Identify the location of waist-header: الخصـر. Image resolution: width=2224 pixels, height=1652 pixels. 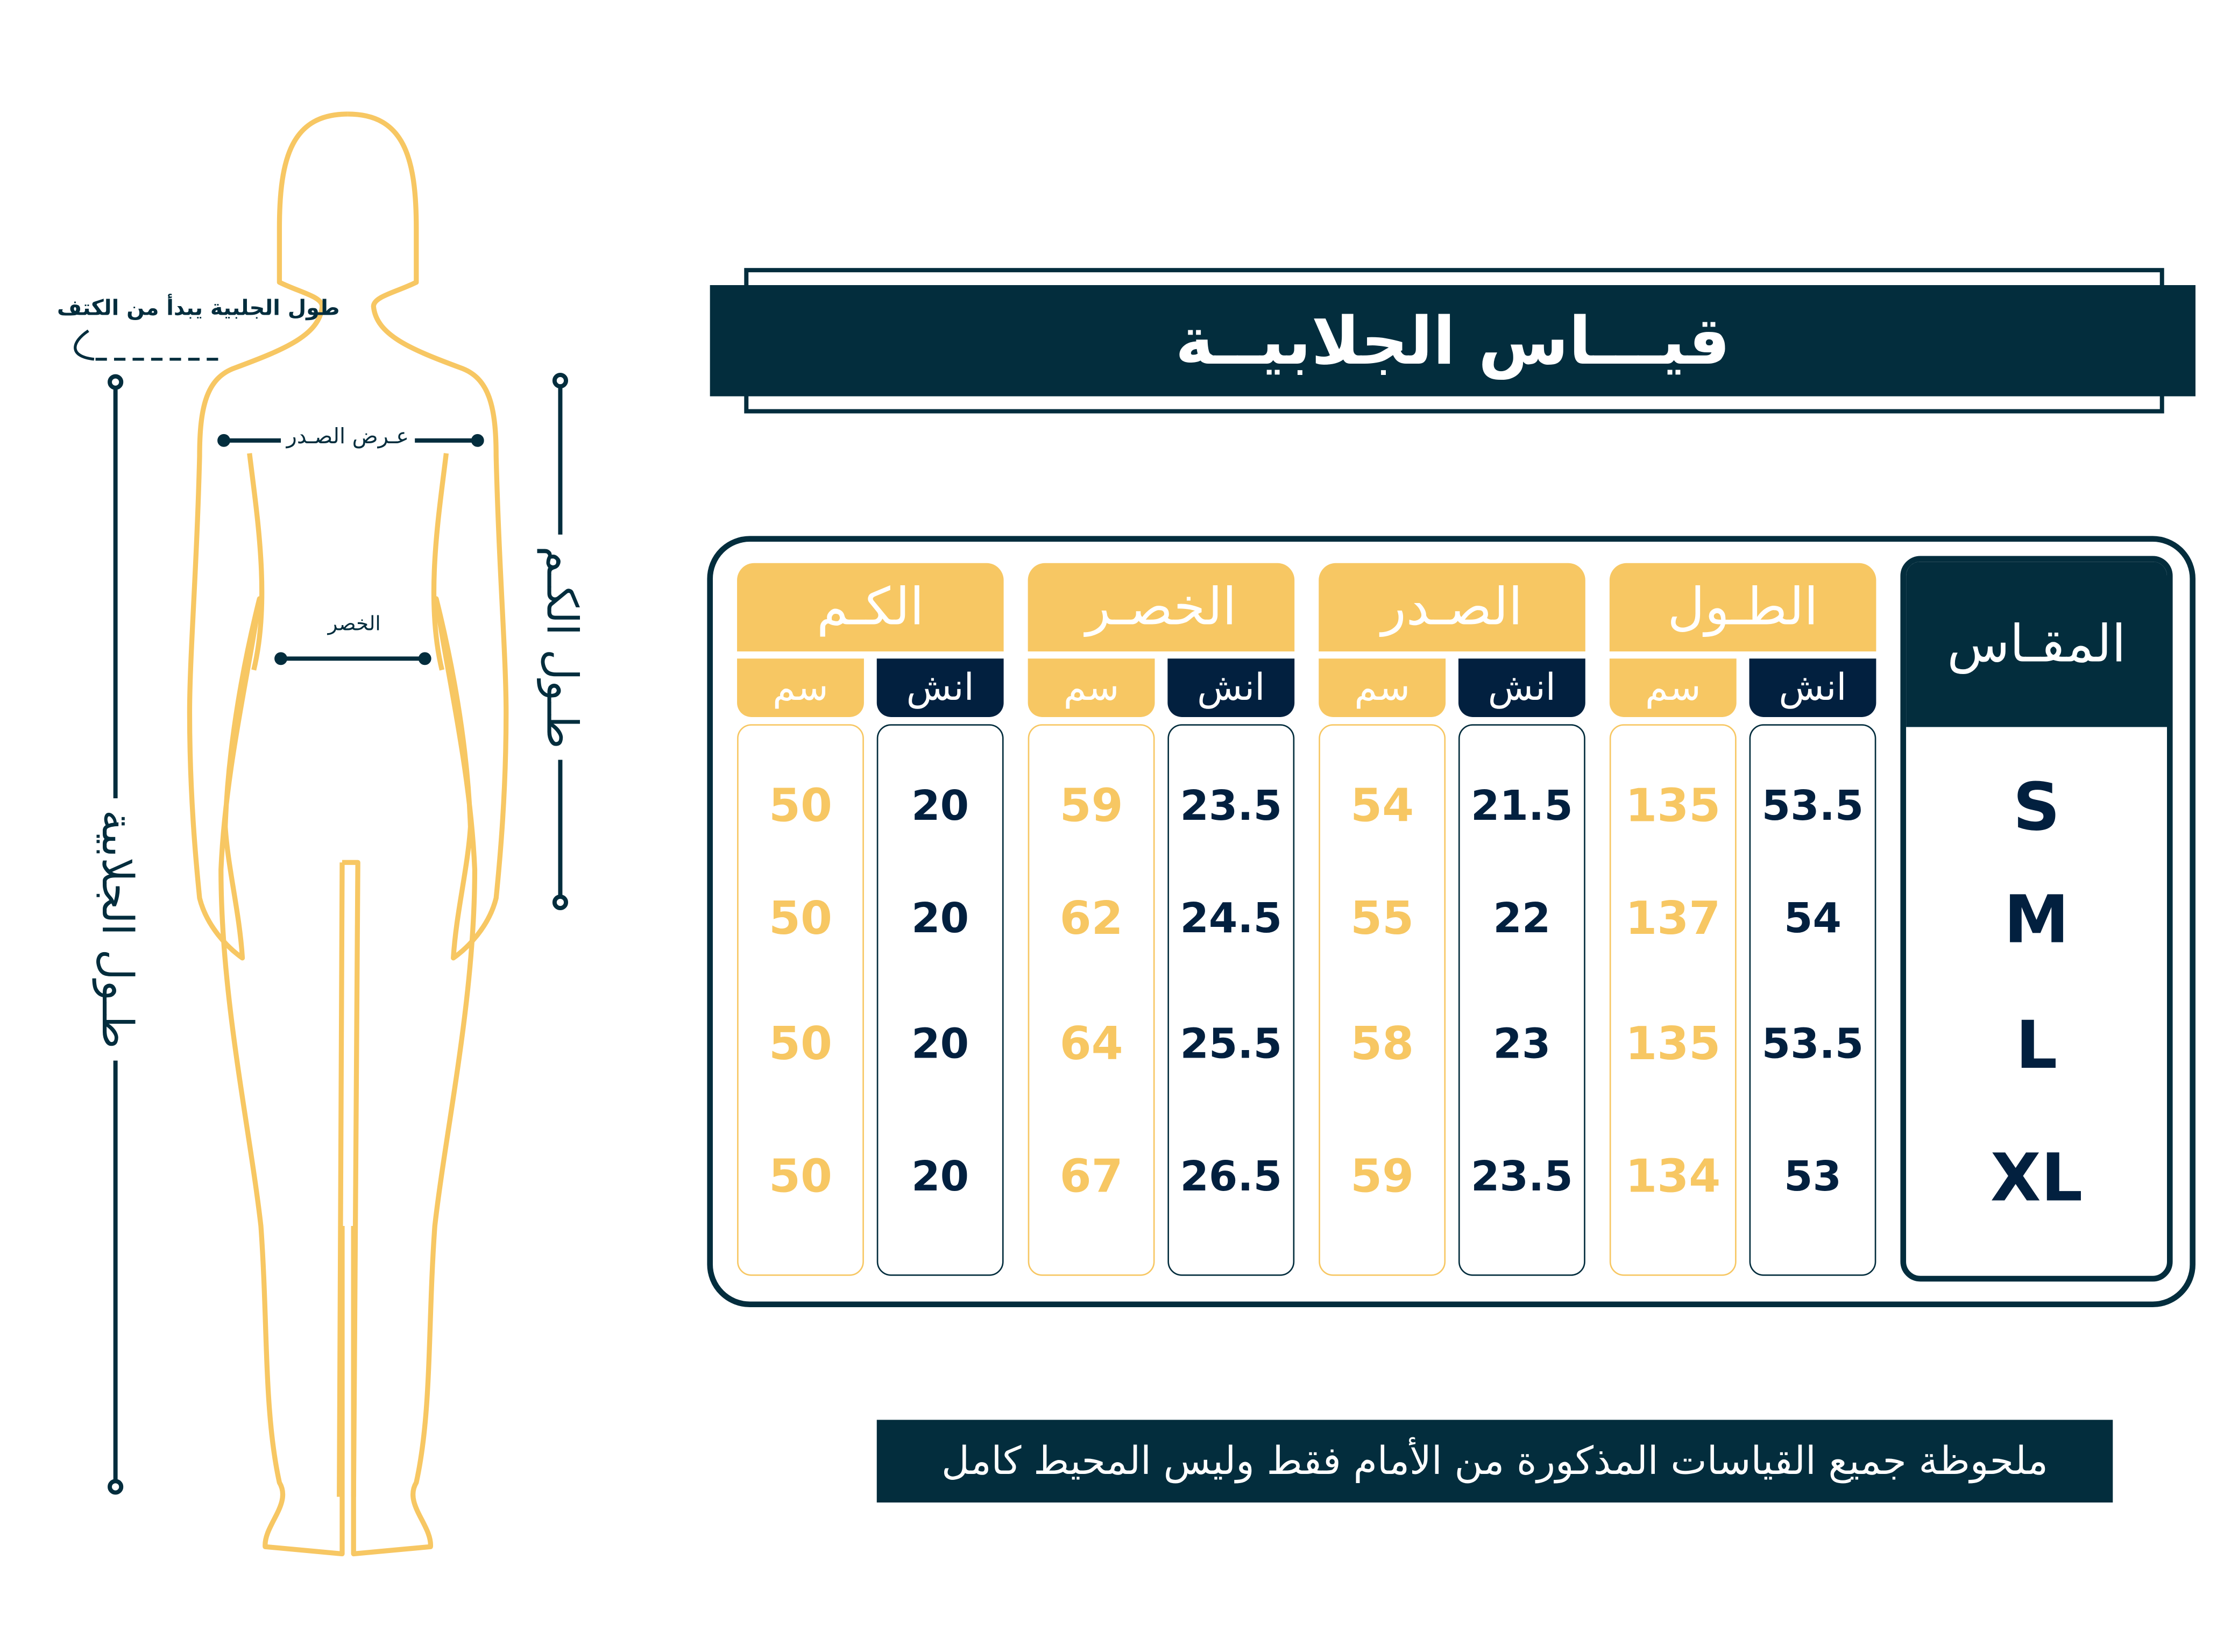
(1161, 607).